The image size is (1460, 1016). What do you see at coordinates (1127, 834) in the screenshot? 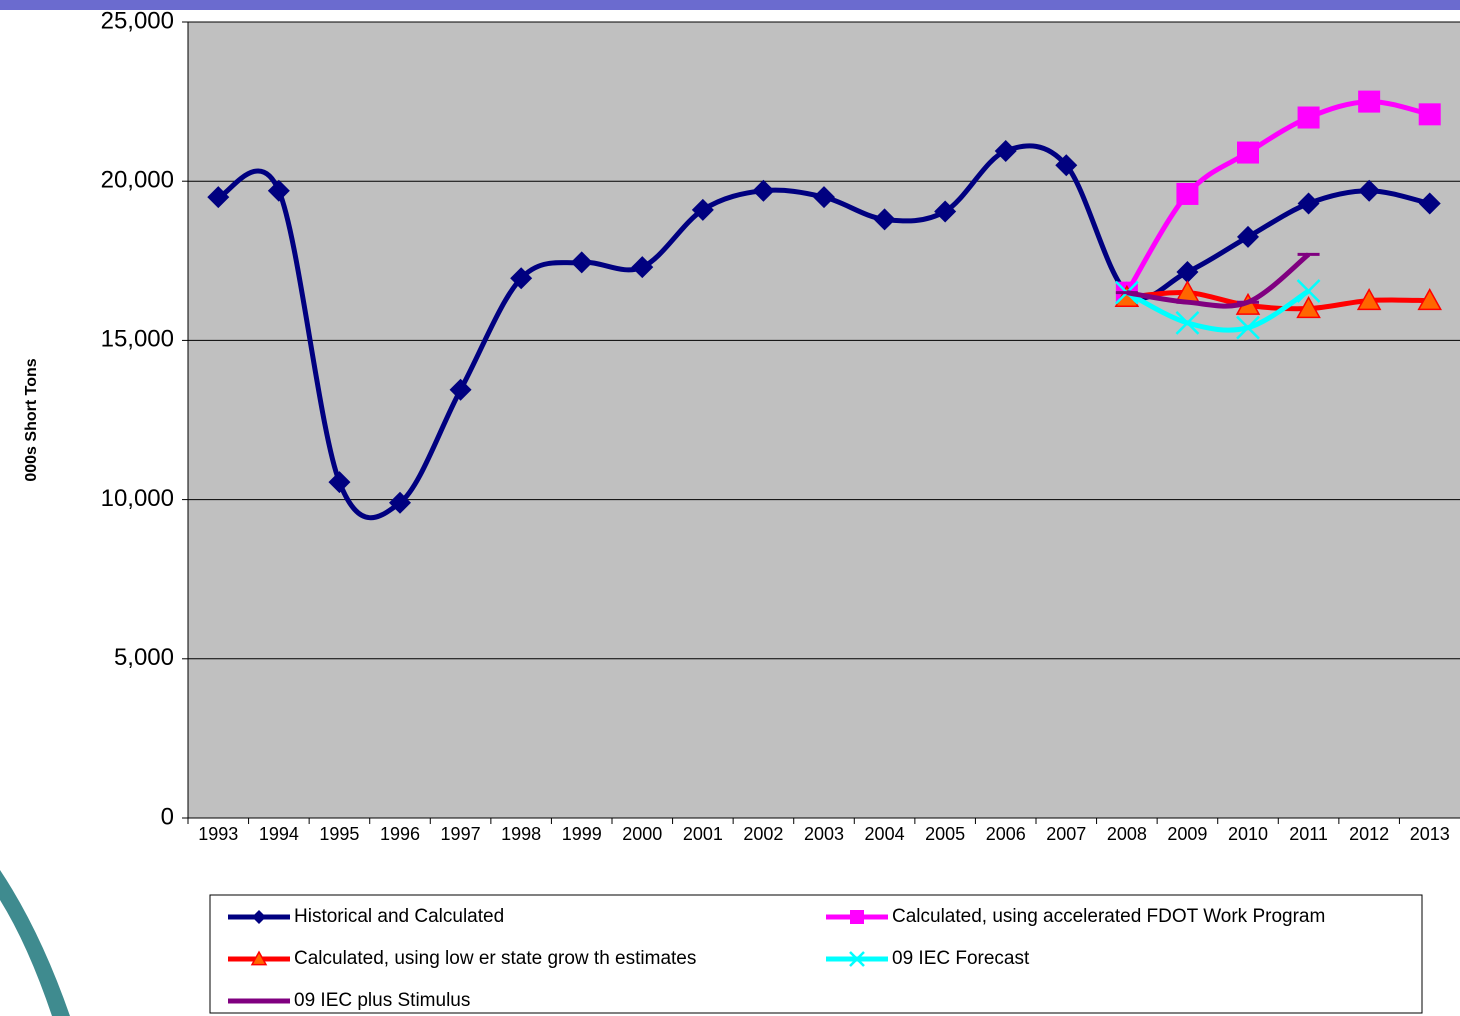
I see `x-tick-label: 2008` at bounding box center [1127, 834].